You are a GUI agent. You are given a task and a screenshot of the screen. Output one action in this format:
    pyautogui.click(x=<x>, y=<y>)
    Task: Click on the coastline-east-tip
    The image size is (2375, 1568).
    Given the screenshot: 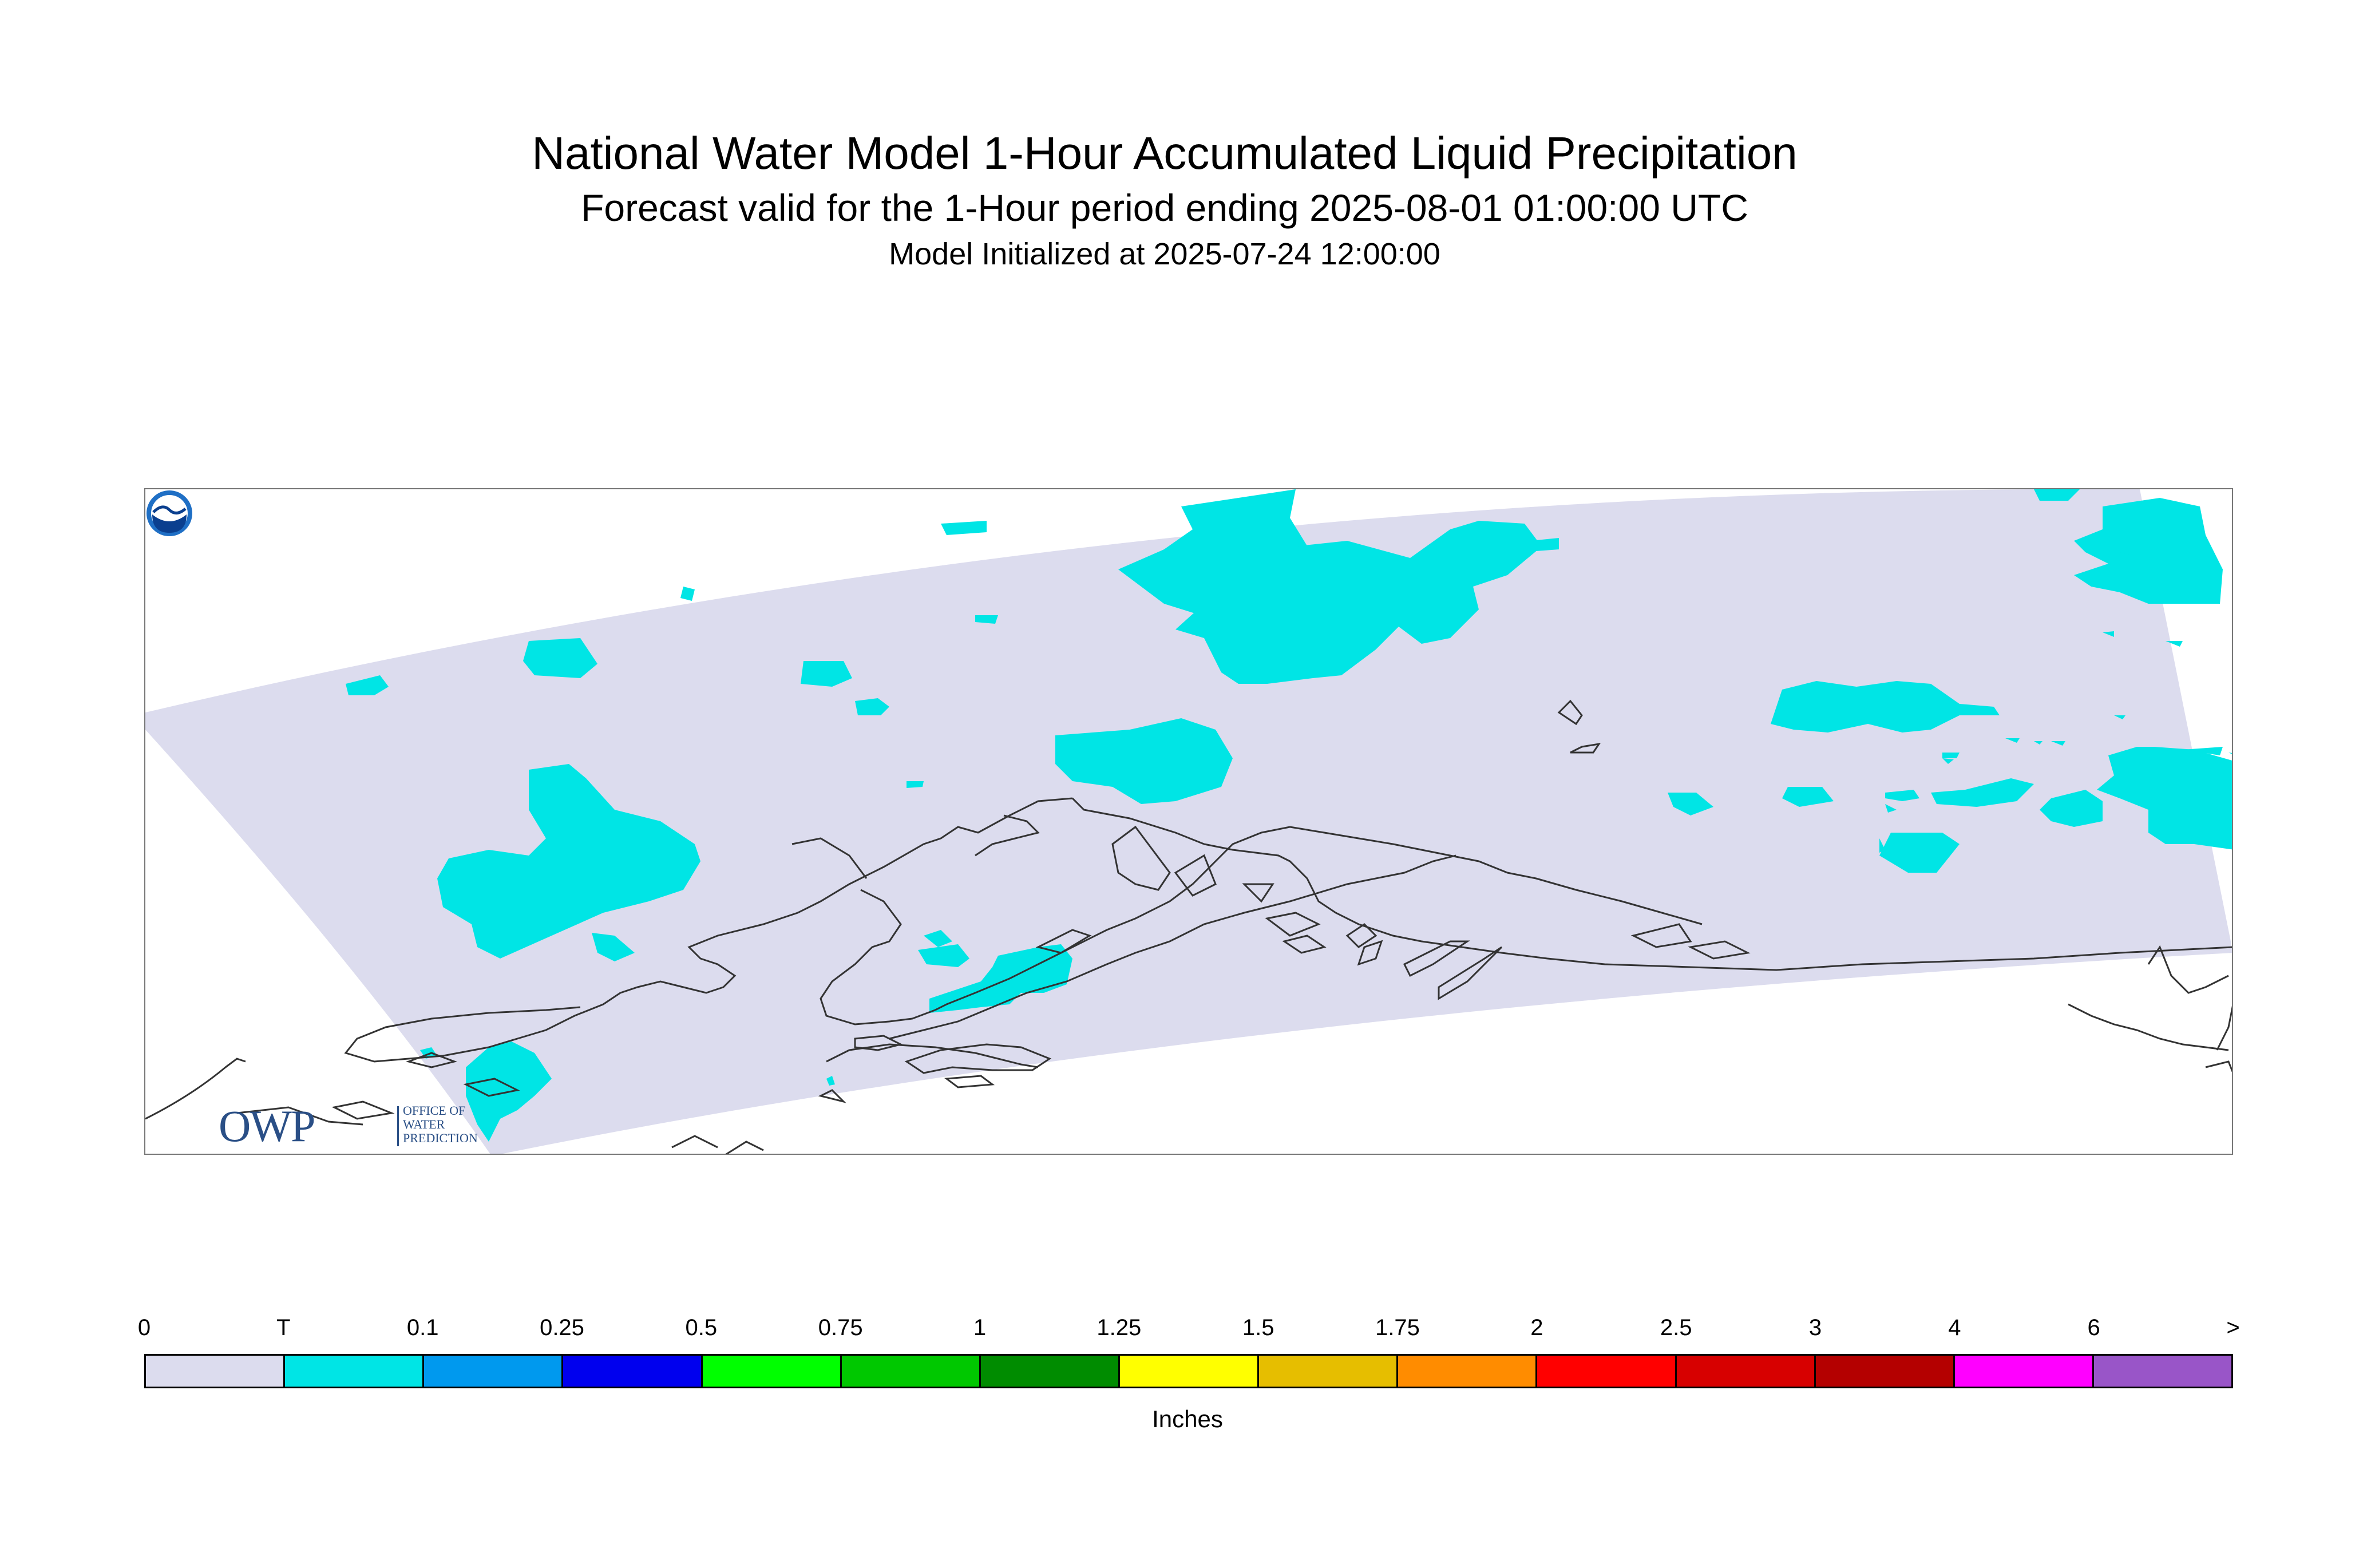 What is the action you would take?
    pyautogui.click(x=2219, y=1066)
    